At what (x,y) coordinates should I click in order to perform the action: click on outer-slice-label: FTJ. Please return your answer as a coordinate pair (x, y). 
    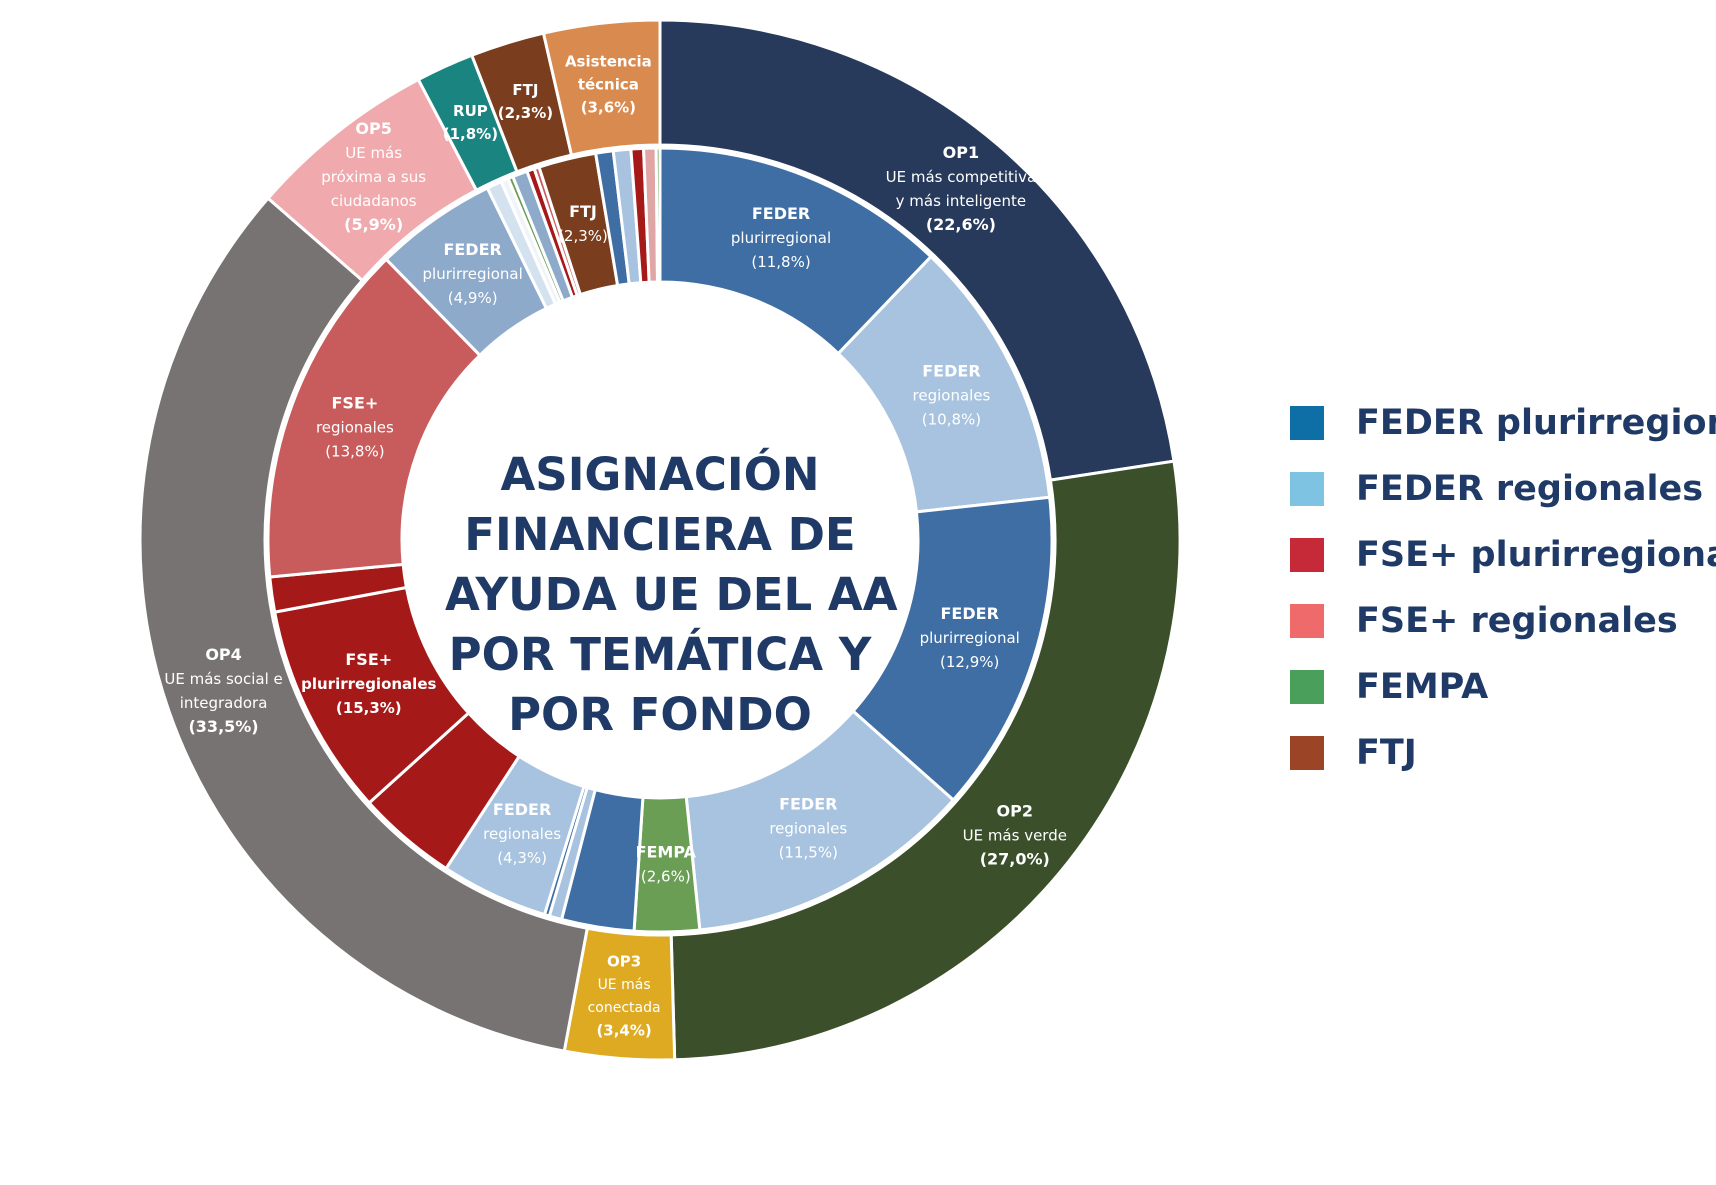
    Looking at the image, I should click on (525, 90).